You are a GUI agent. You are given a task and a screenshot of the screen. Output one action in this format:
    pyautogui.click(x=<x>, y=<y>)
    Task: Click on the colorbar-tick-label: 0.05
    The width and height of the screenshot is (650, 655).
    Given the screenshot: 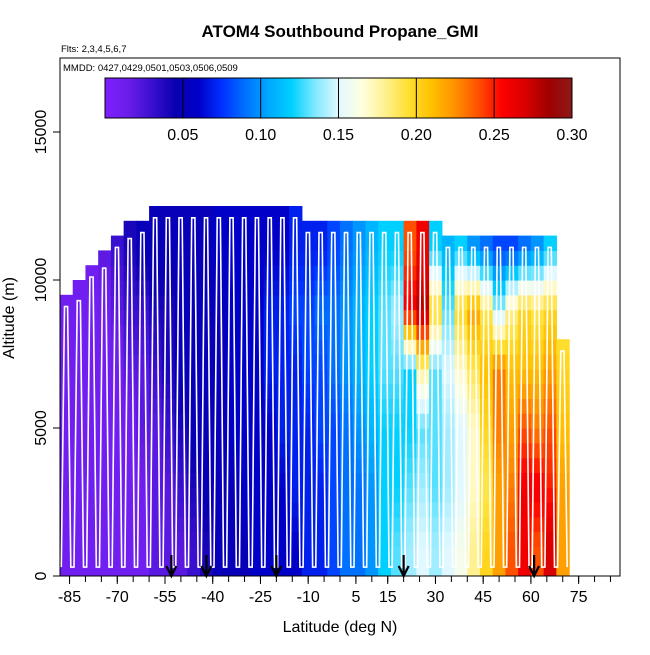 What is the action you would take?
    pyautogui.click(x=182, y=135)
    